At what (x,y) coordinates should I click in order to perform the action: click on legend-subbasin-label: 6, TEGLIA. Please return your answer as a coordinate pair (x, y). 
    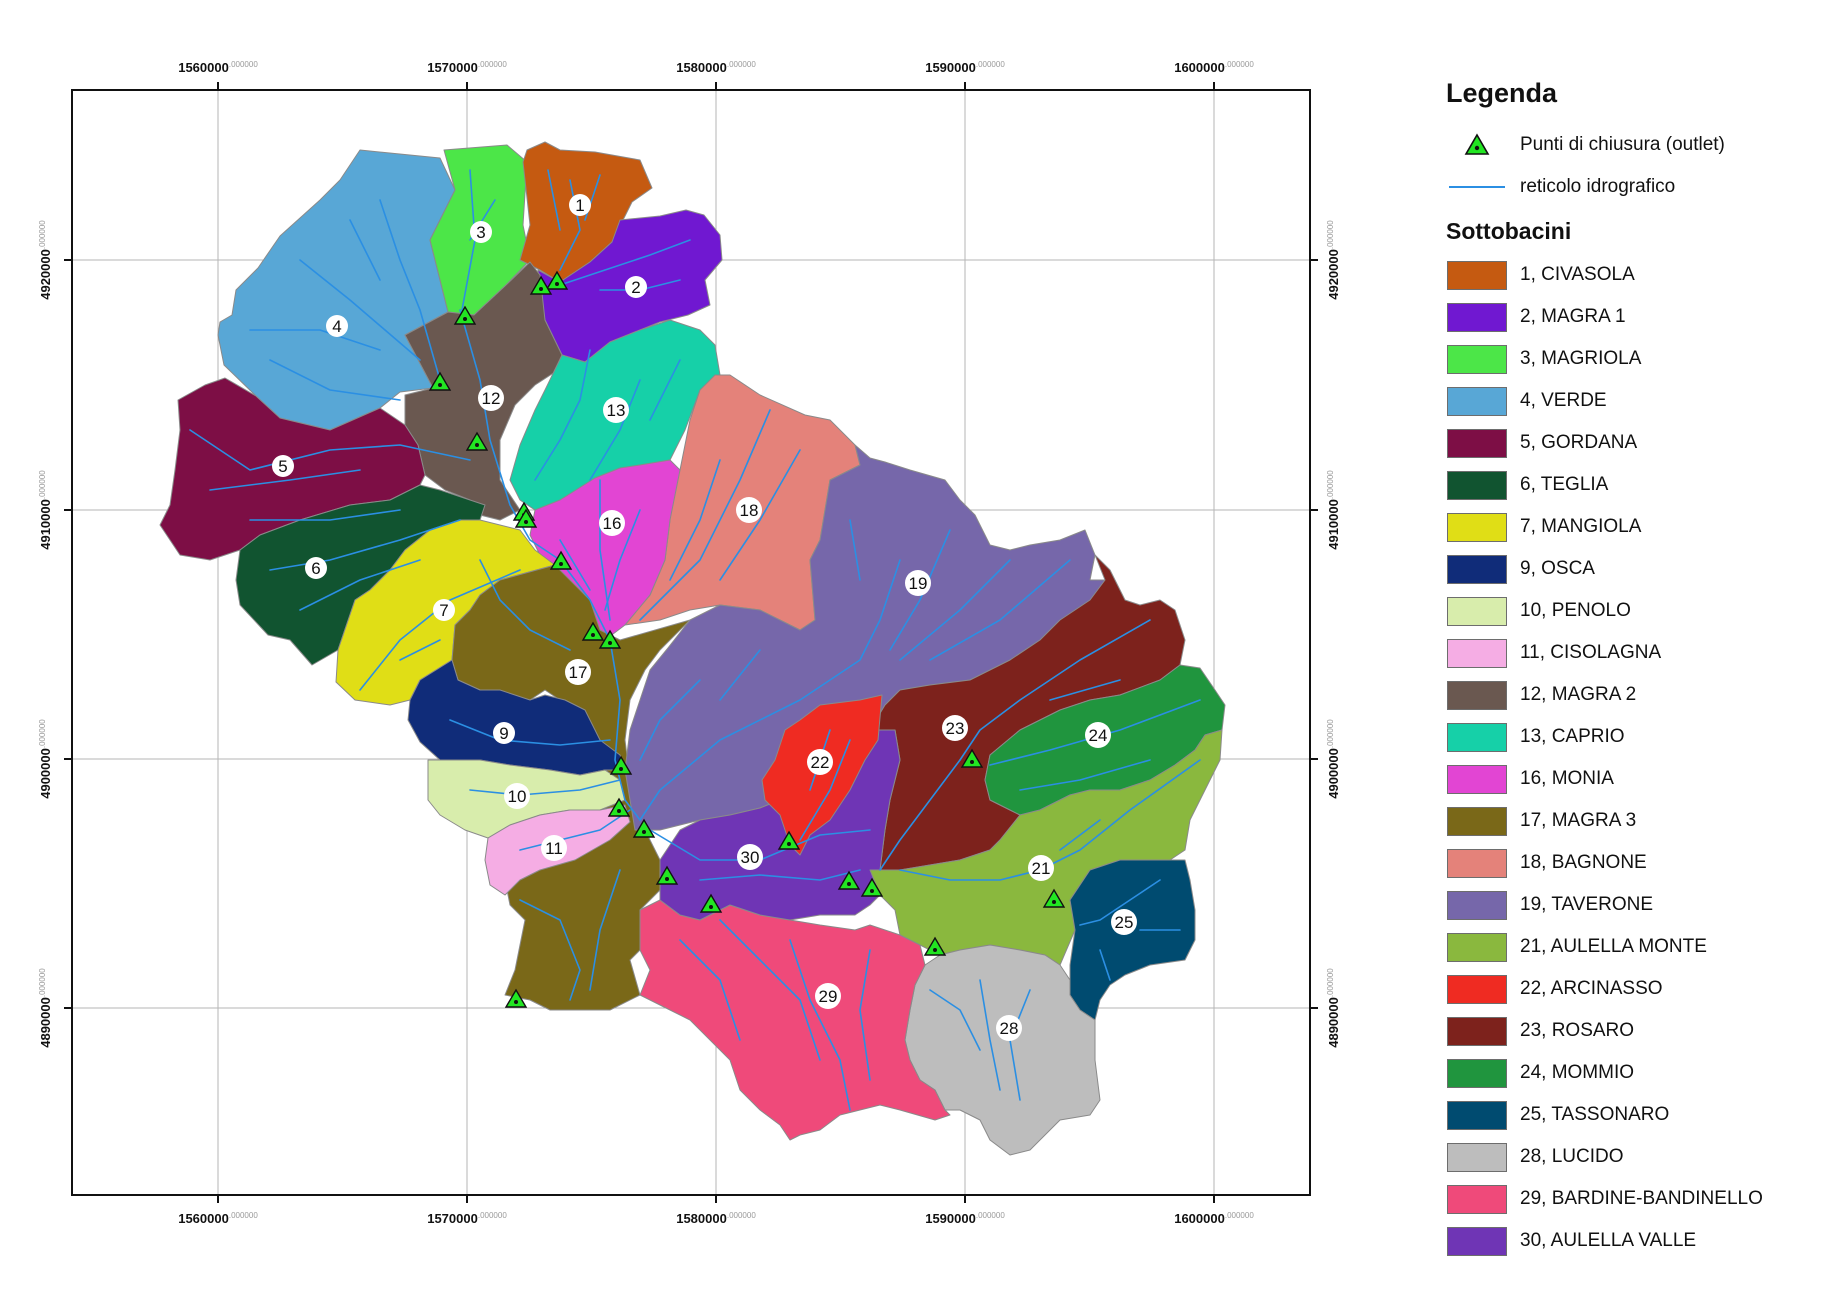
    Looking at the image, I should click on (1564, 484).